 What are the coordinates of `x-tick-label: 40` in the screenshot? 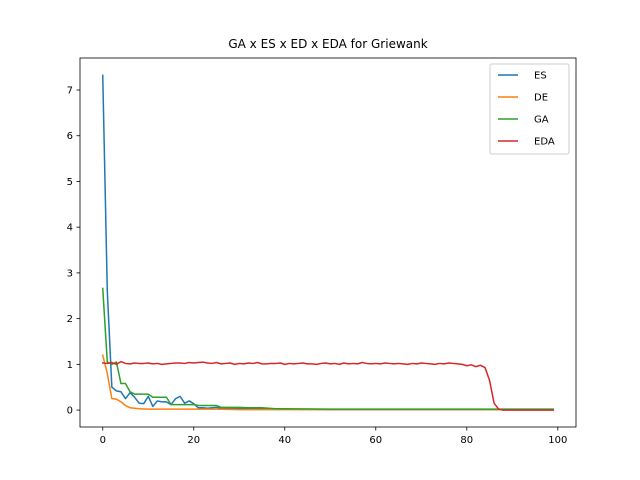 It's located at (284, 440).